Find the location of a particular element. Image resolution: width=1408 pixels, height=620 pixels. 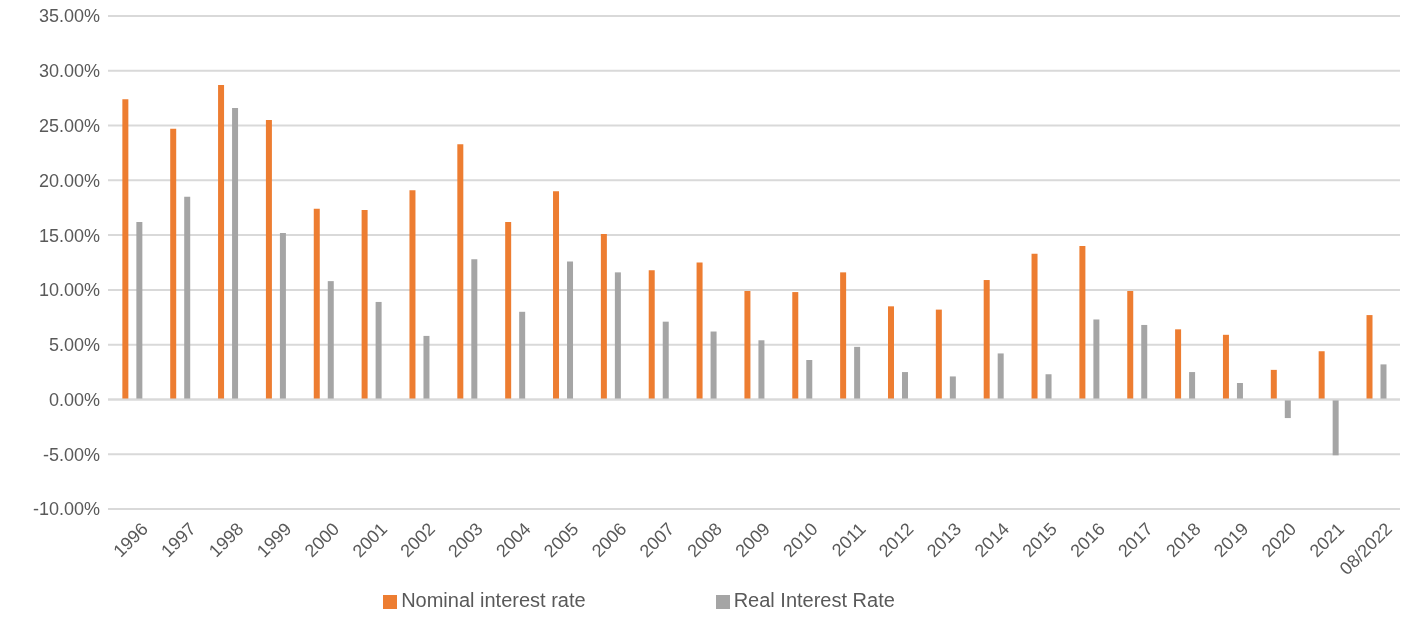

legend-label: Nominal interest rate is located at coordinates (493, 600).